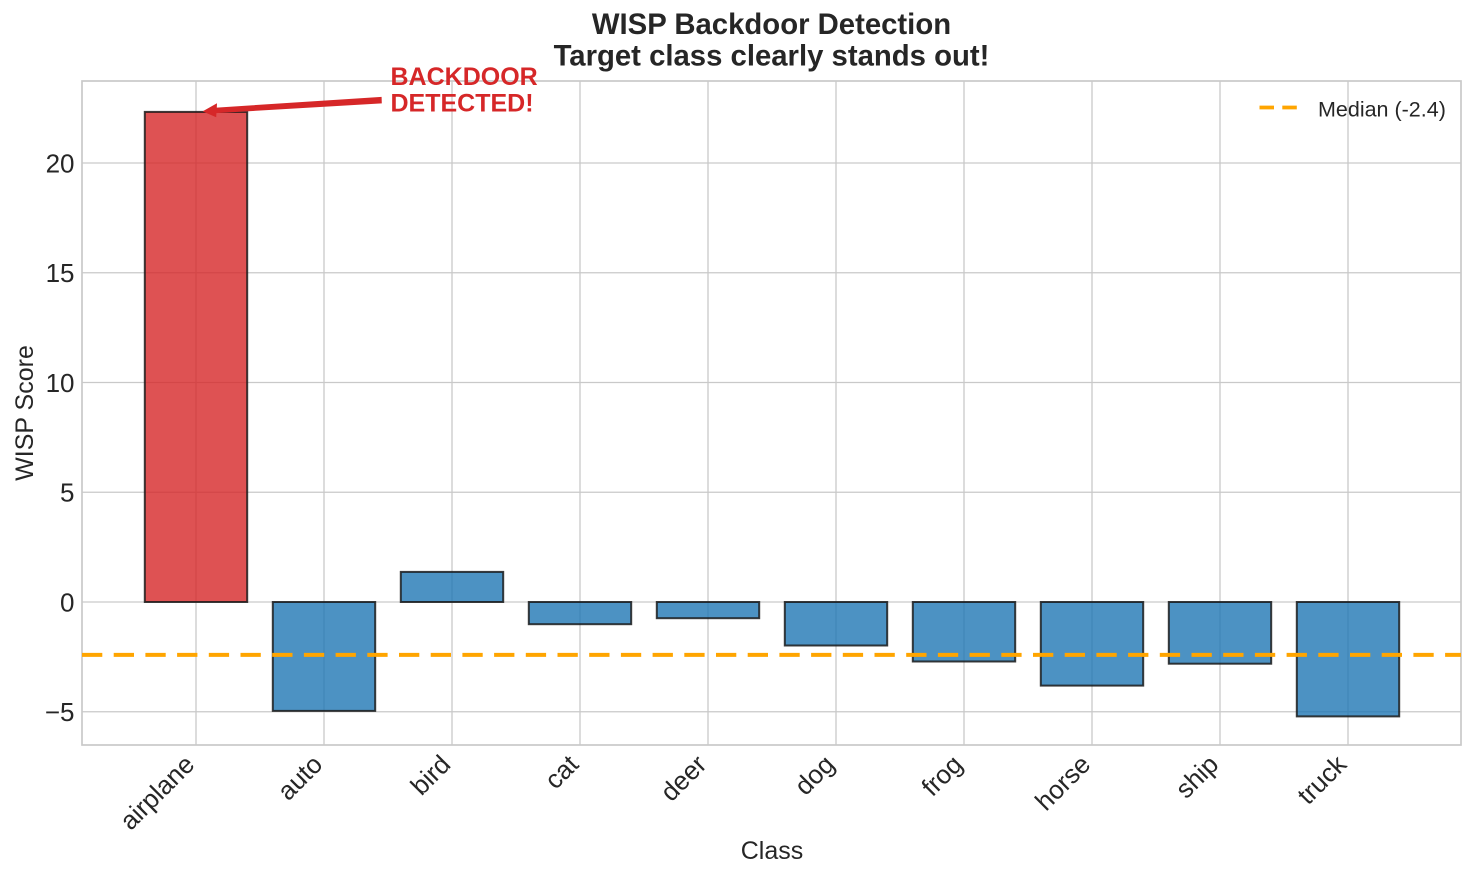 This screenshot has width=1476, height=879. Describe the element at coordinates (462, 103) in the screenshot. I see `svg-text: DETECTED!` at that location.